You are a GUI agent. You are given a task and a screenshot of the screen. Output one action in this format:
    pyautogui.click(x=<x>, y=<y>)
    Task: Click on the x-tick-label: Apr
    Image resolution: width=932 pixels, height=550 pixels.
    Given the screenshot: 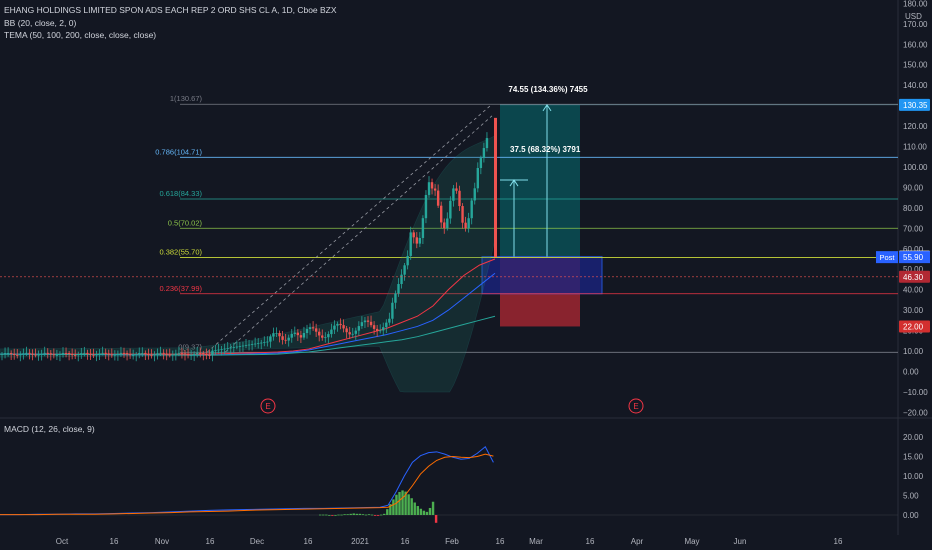 What is the action you would take?
    pyautogui.click(x=637, y=541)
    